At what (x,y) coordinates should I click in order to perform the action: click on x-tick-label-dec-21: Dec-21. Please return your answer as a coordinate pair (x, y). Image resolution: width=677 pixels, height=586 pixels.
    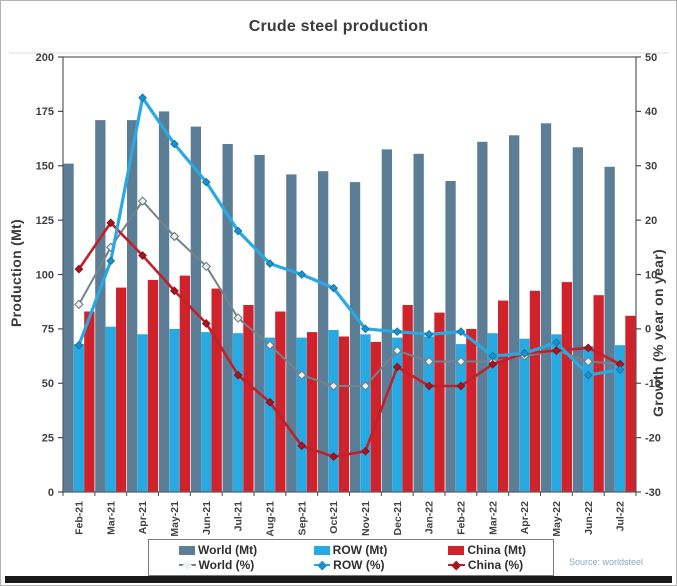
    Looking at the image, I should click on (398, 518).